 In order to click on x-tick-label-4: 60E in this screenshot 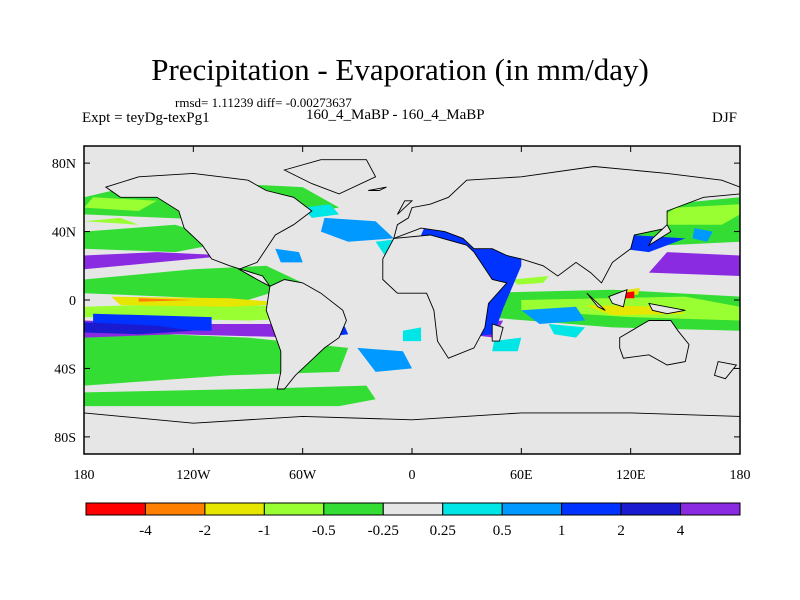, I will do `click(521, 475)`.